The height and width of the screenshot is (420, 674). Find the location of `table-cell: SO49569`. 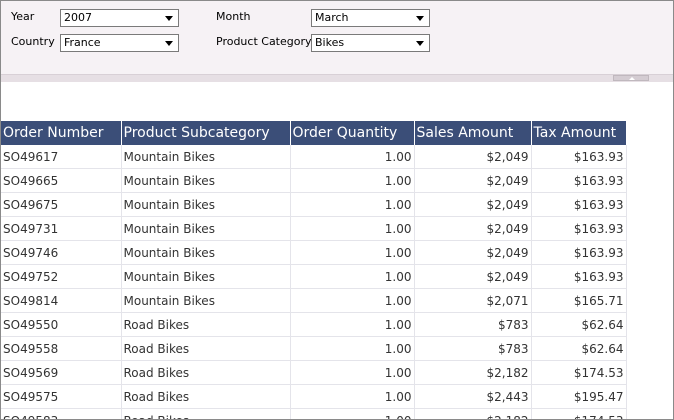

table-cell: SO49569 is located at coordinates (61, 372).